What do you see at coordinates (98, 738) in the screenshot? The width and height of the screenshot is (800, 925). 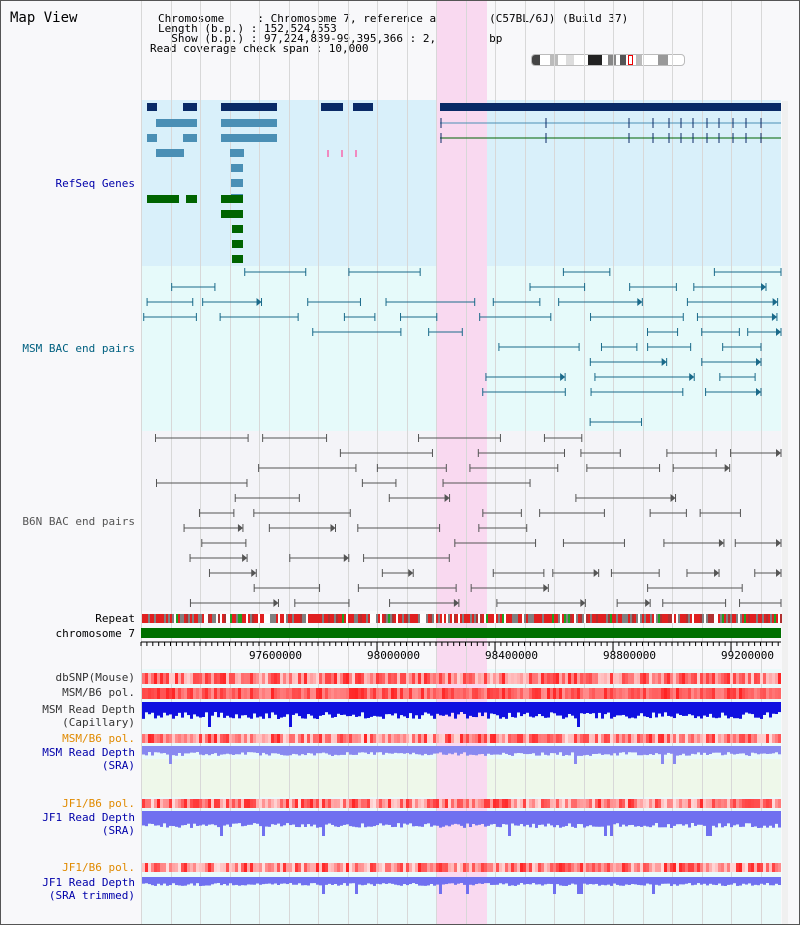 I see `label-msm-b6-pol-2: MSM/B6 pol.` at bounding box center [98, 738].